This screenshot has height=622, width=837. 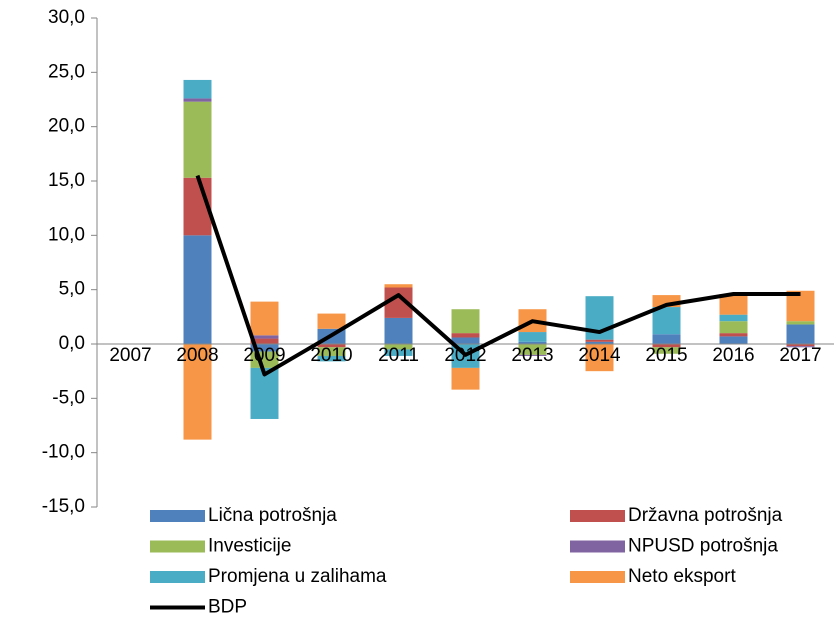 I want to click on legend-label: Državna potrošnja, so click(x=705, y=515).